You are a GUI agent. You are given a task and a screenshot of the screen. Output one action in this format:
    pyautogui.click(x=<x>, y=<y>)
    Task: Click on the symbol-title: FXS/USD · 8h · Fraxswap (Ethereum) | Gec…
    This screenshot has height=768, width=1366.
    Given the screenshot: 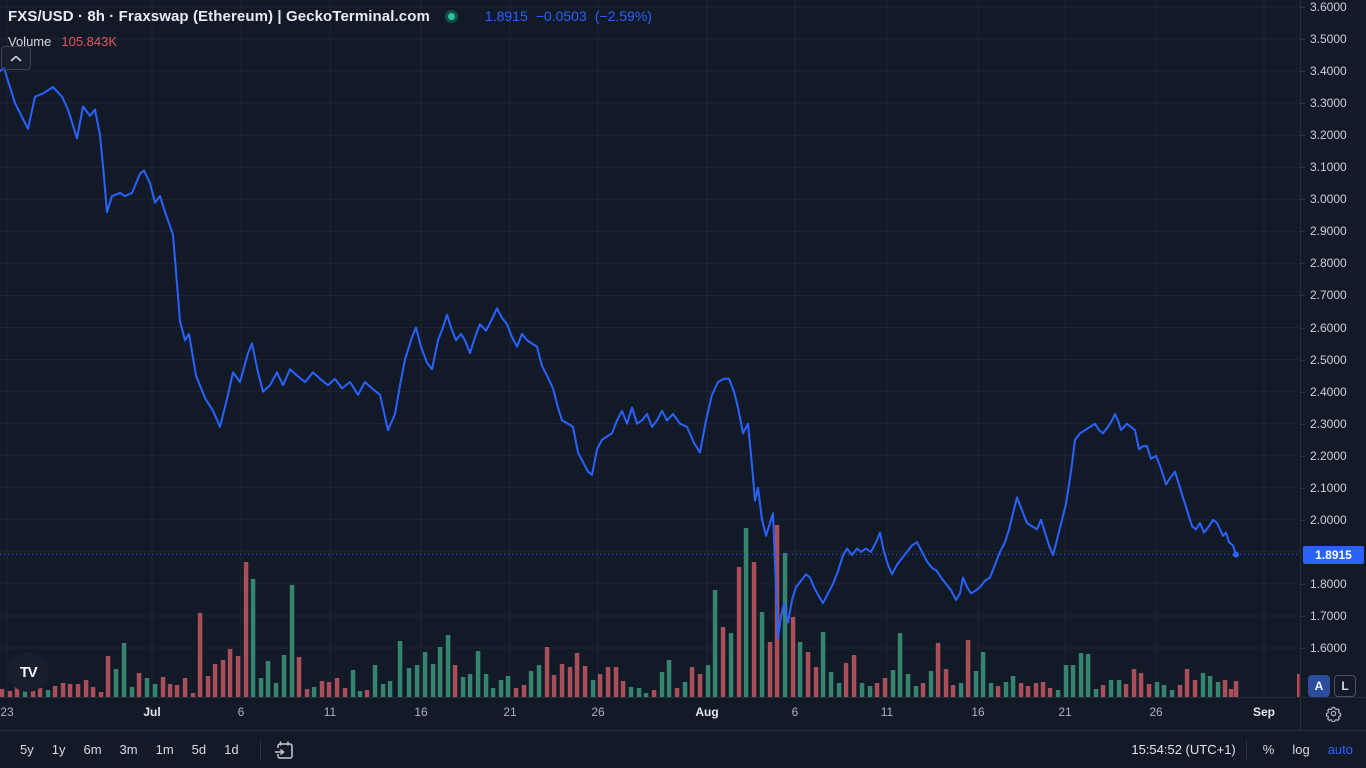 What is the action you would take?
    pyautogui.click(x=219, y=16)
    